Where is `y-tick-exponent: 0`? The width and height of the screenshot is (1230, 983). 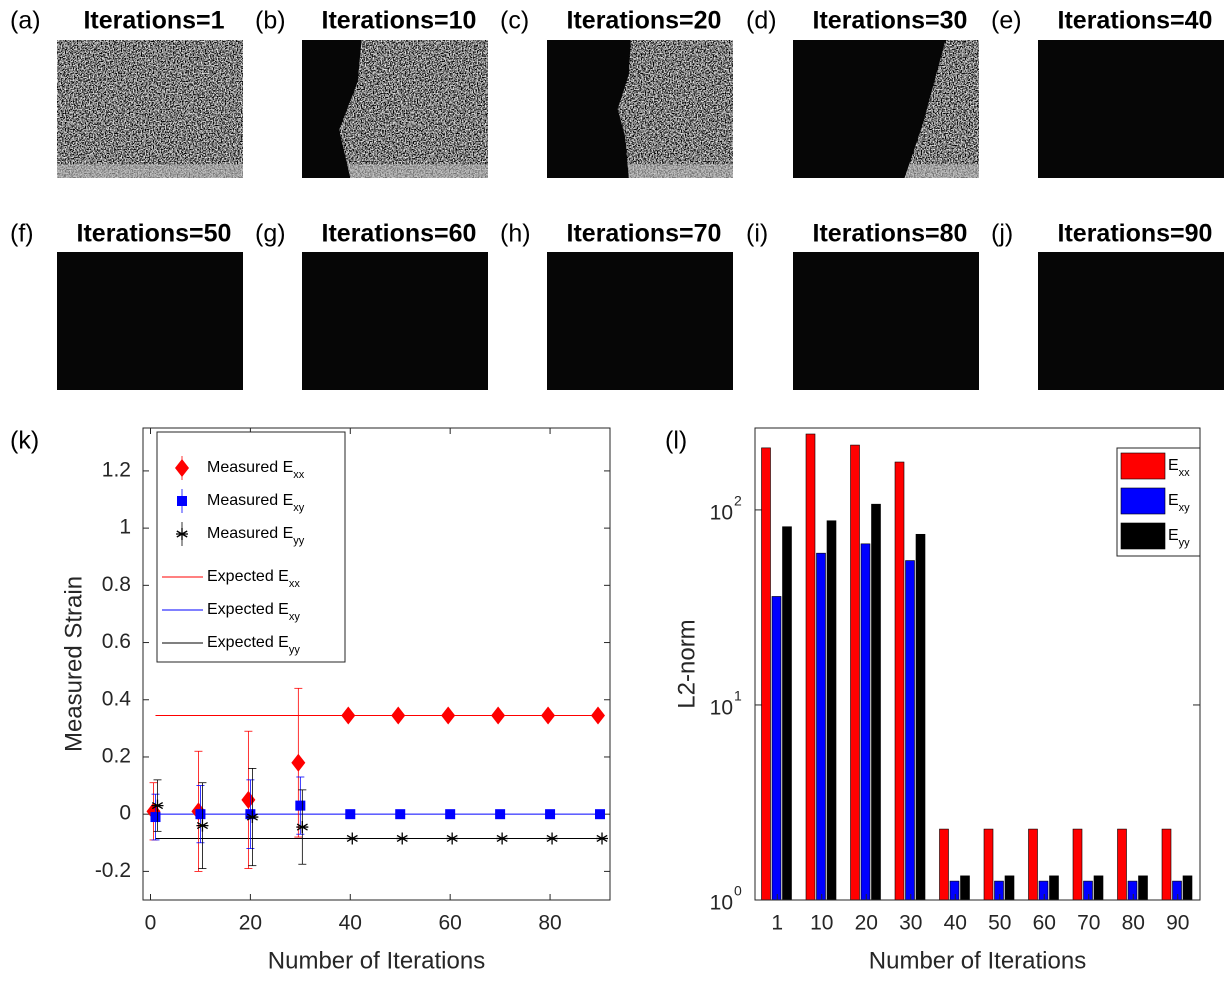
y-tick-exponent: 0 is located at coordinates (738, 891).